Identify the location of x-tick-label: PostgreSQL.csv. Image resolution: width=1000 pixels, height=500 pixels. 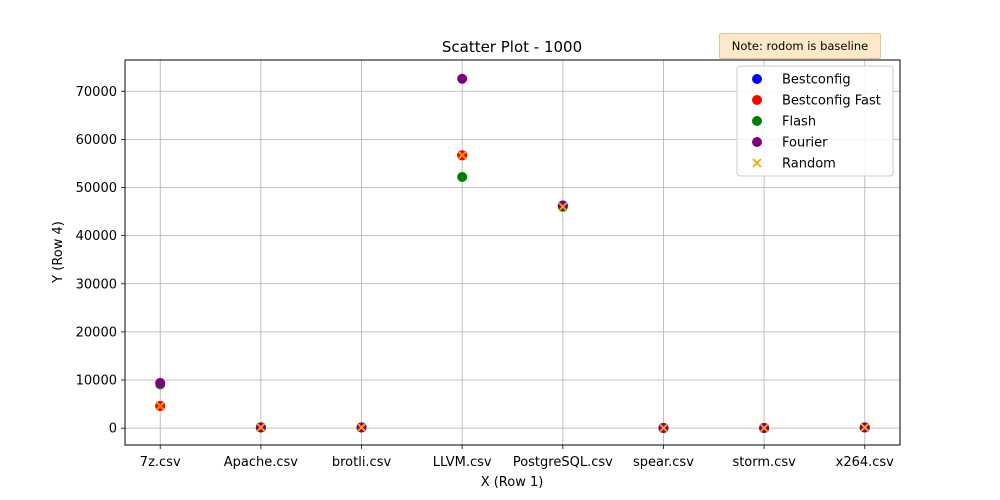
(563, 462).